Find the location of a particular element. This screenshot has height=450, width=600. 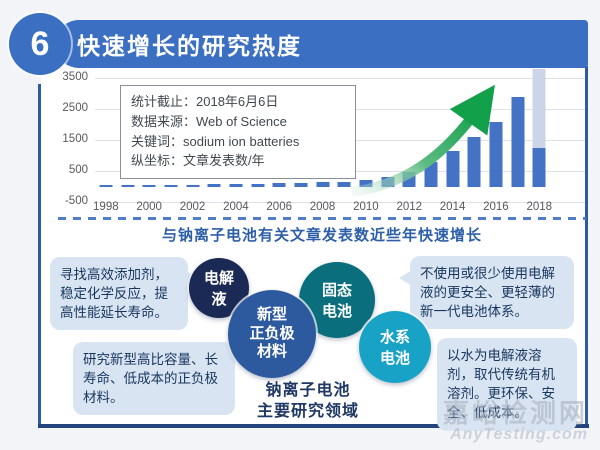

x-label-column: 2004 is located at coordinates (236, 208).